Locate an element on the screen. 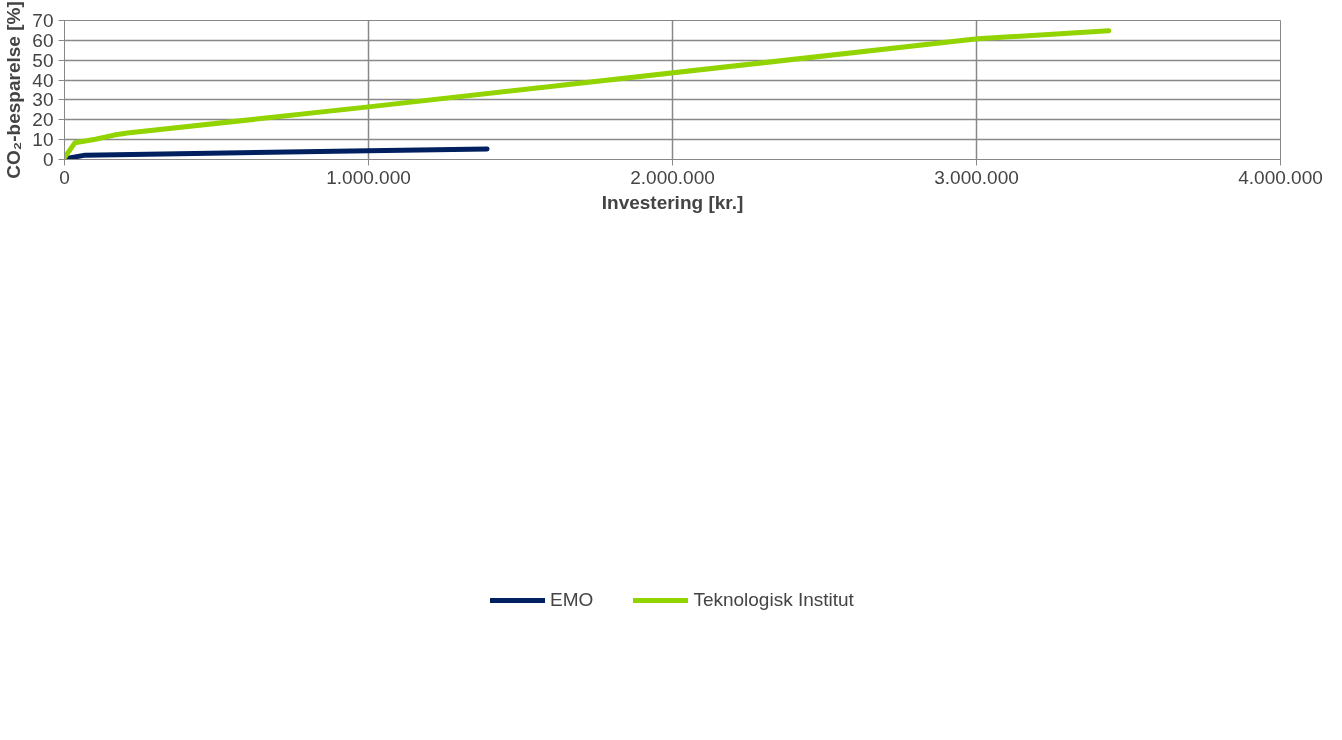 The height and width of the screenshot is (740, 1342). y-tick-label: 0 is located at coordinates (48, 159).